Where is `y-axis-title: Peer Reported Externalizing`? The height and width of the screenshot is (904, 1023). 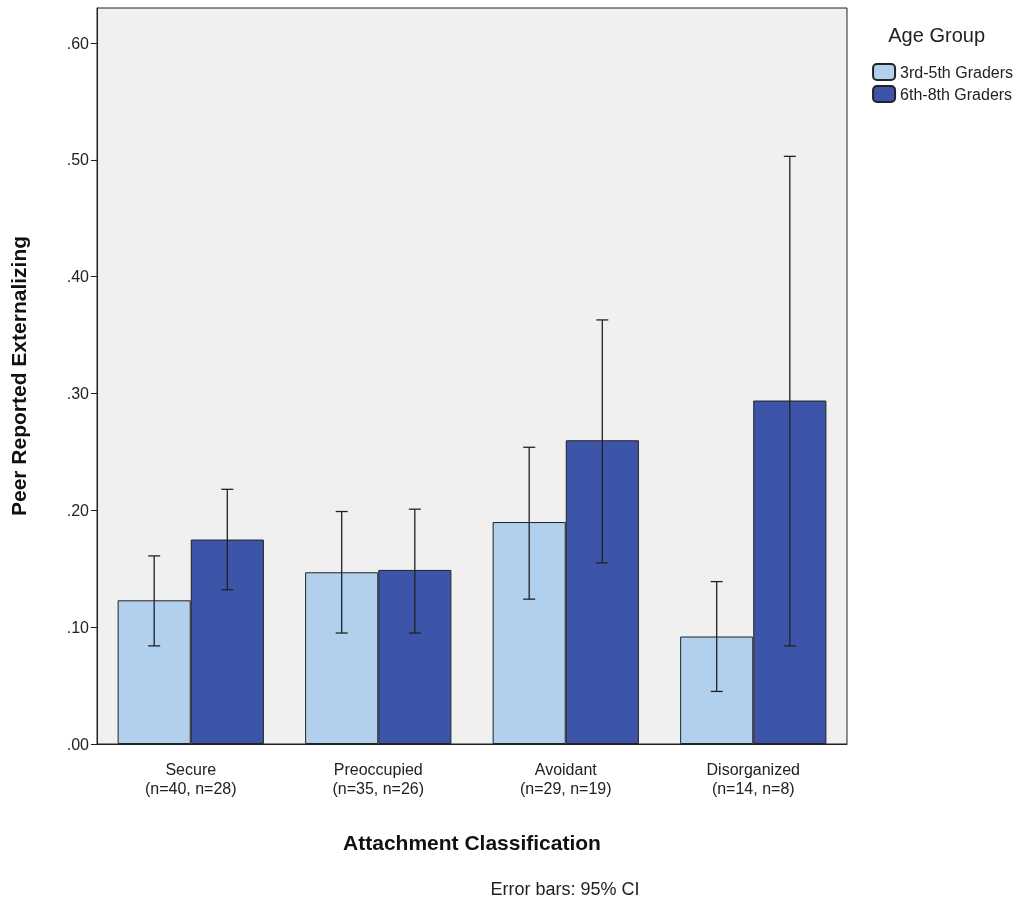 y-axis-title: Peer Reported Externalizing is located at coordinates (18, 376).